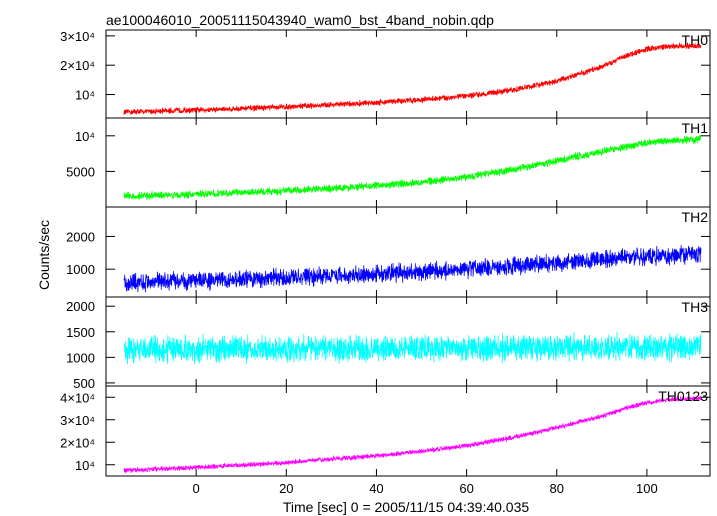  What do you see at coordinates (425, 488) in the screenshot?
I see `x-axis: 0 20 40 60 80 100` at bounding box center [425, 488].